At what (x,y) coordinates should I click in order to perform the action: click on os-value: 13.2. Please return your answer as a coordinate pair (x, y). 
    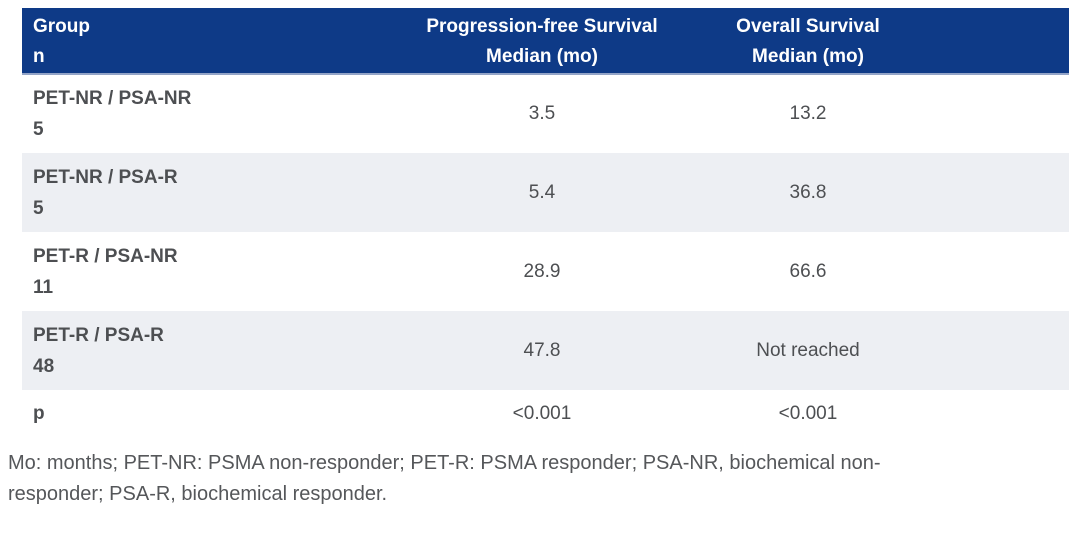
    Looking at the image, I should click on (808, 113).